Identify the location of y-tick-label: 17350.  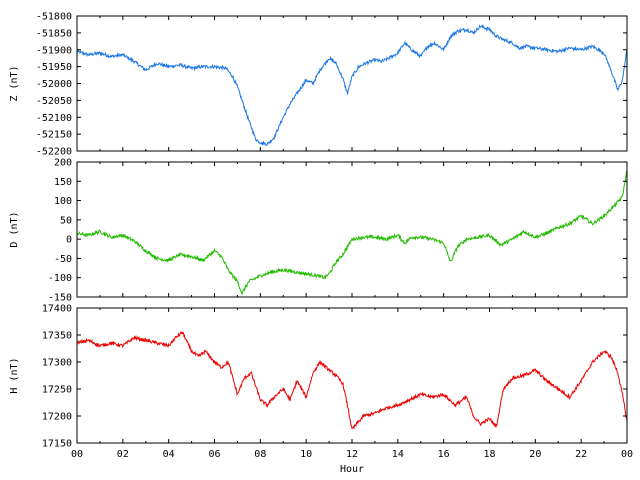
(57, 336).